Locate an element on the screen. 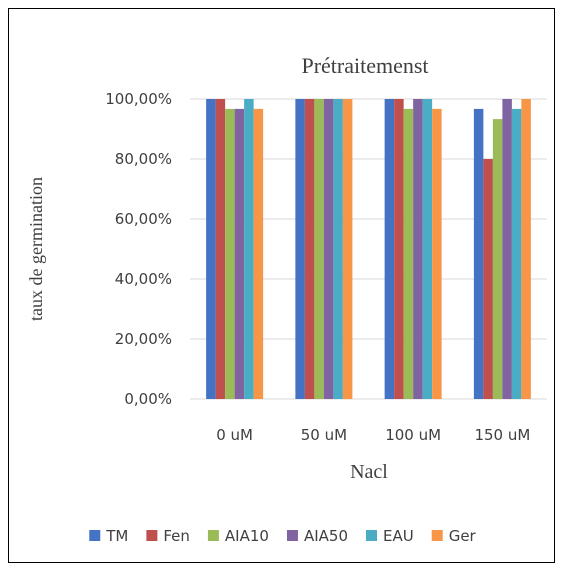 The image size is (565, 573). y-tick-label: 20,00% is located at coordinates (143, 339).